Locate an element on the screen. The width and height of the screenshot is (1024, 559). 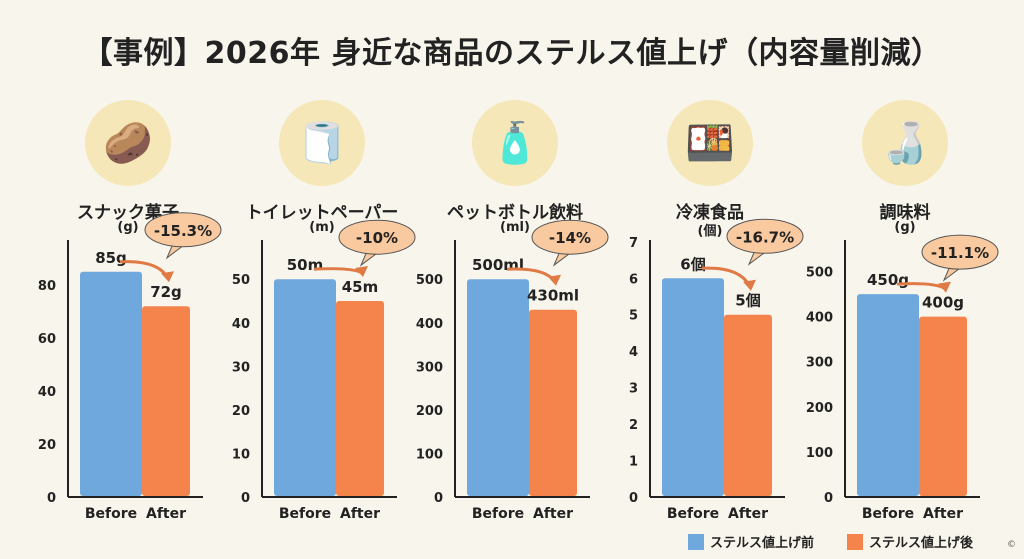
change-percent: -16.7% is located at coordinates (765, 237).